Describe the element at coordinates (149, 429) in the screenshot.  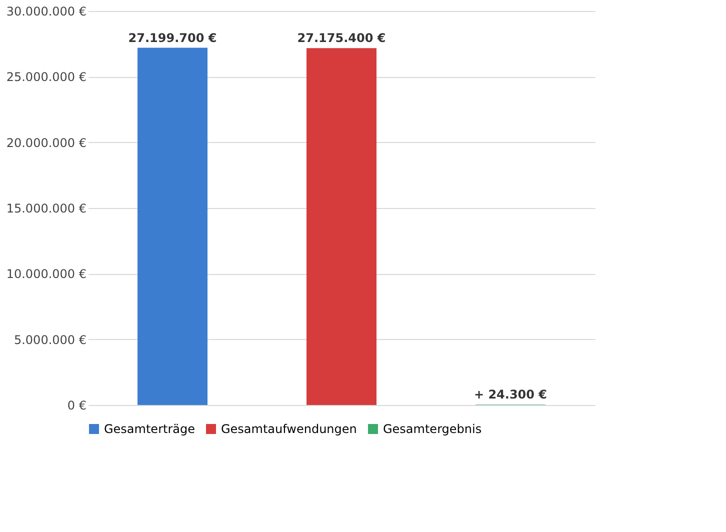
I see `legend-label: Gesamterträge` at that location.